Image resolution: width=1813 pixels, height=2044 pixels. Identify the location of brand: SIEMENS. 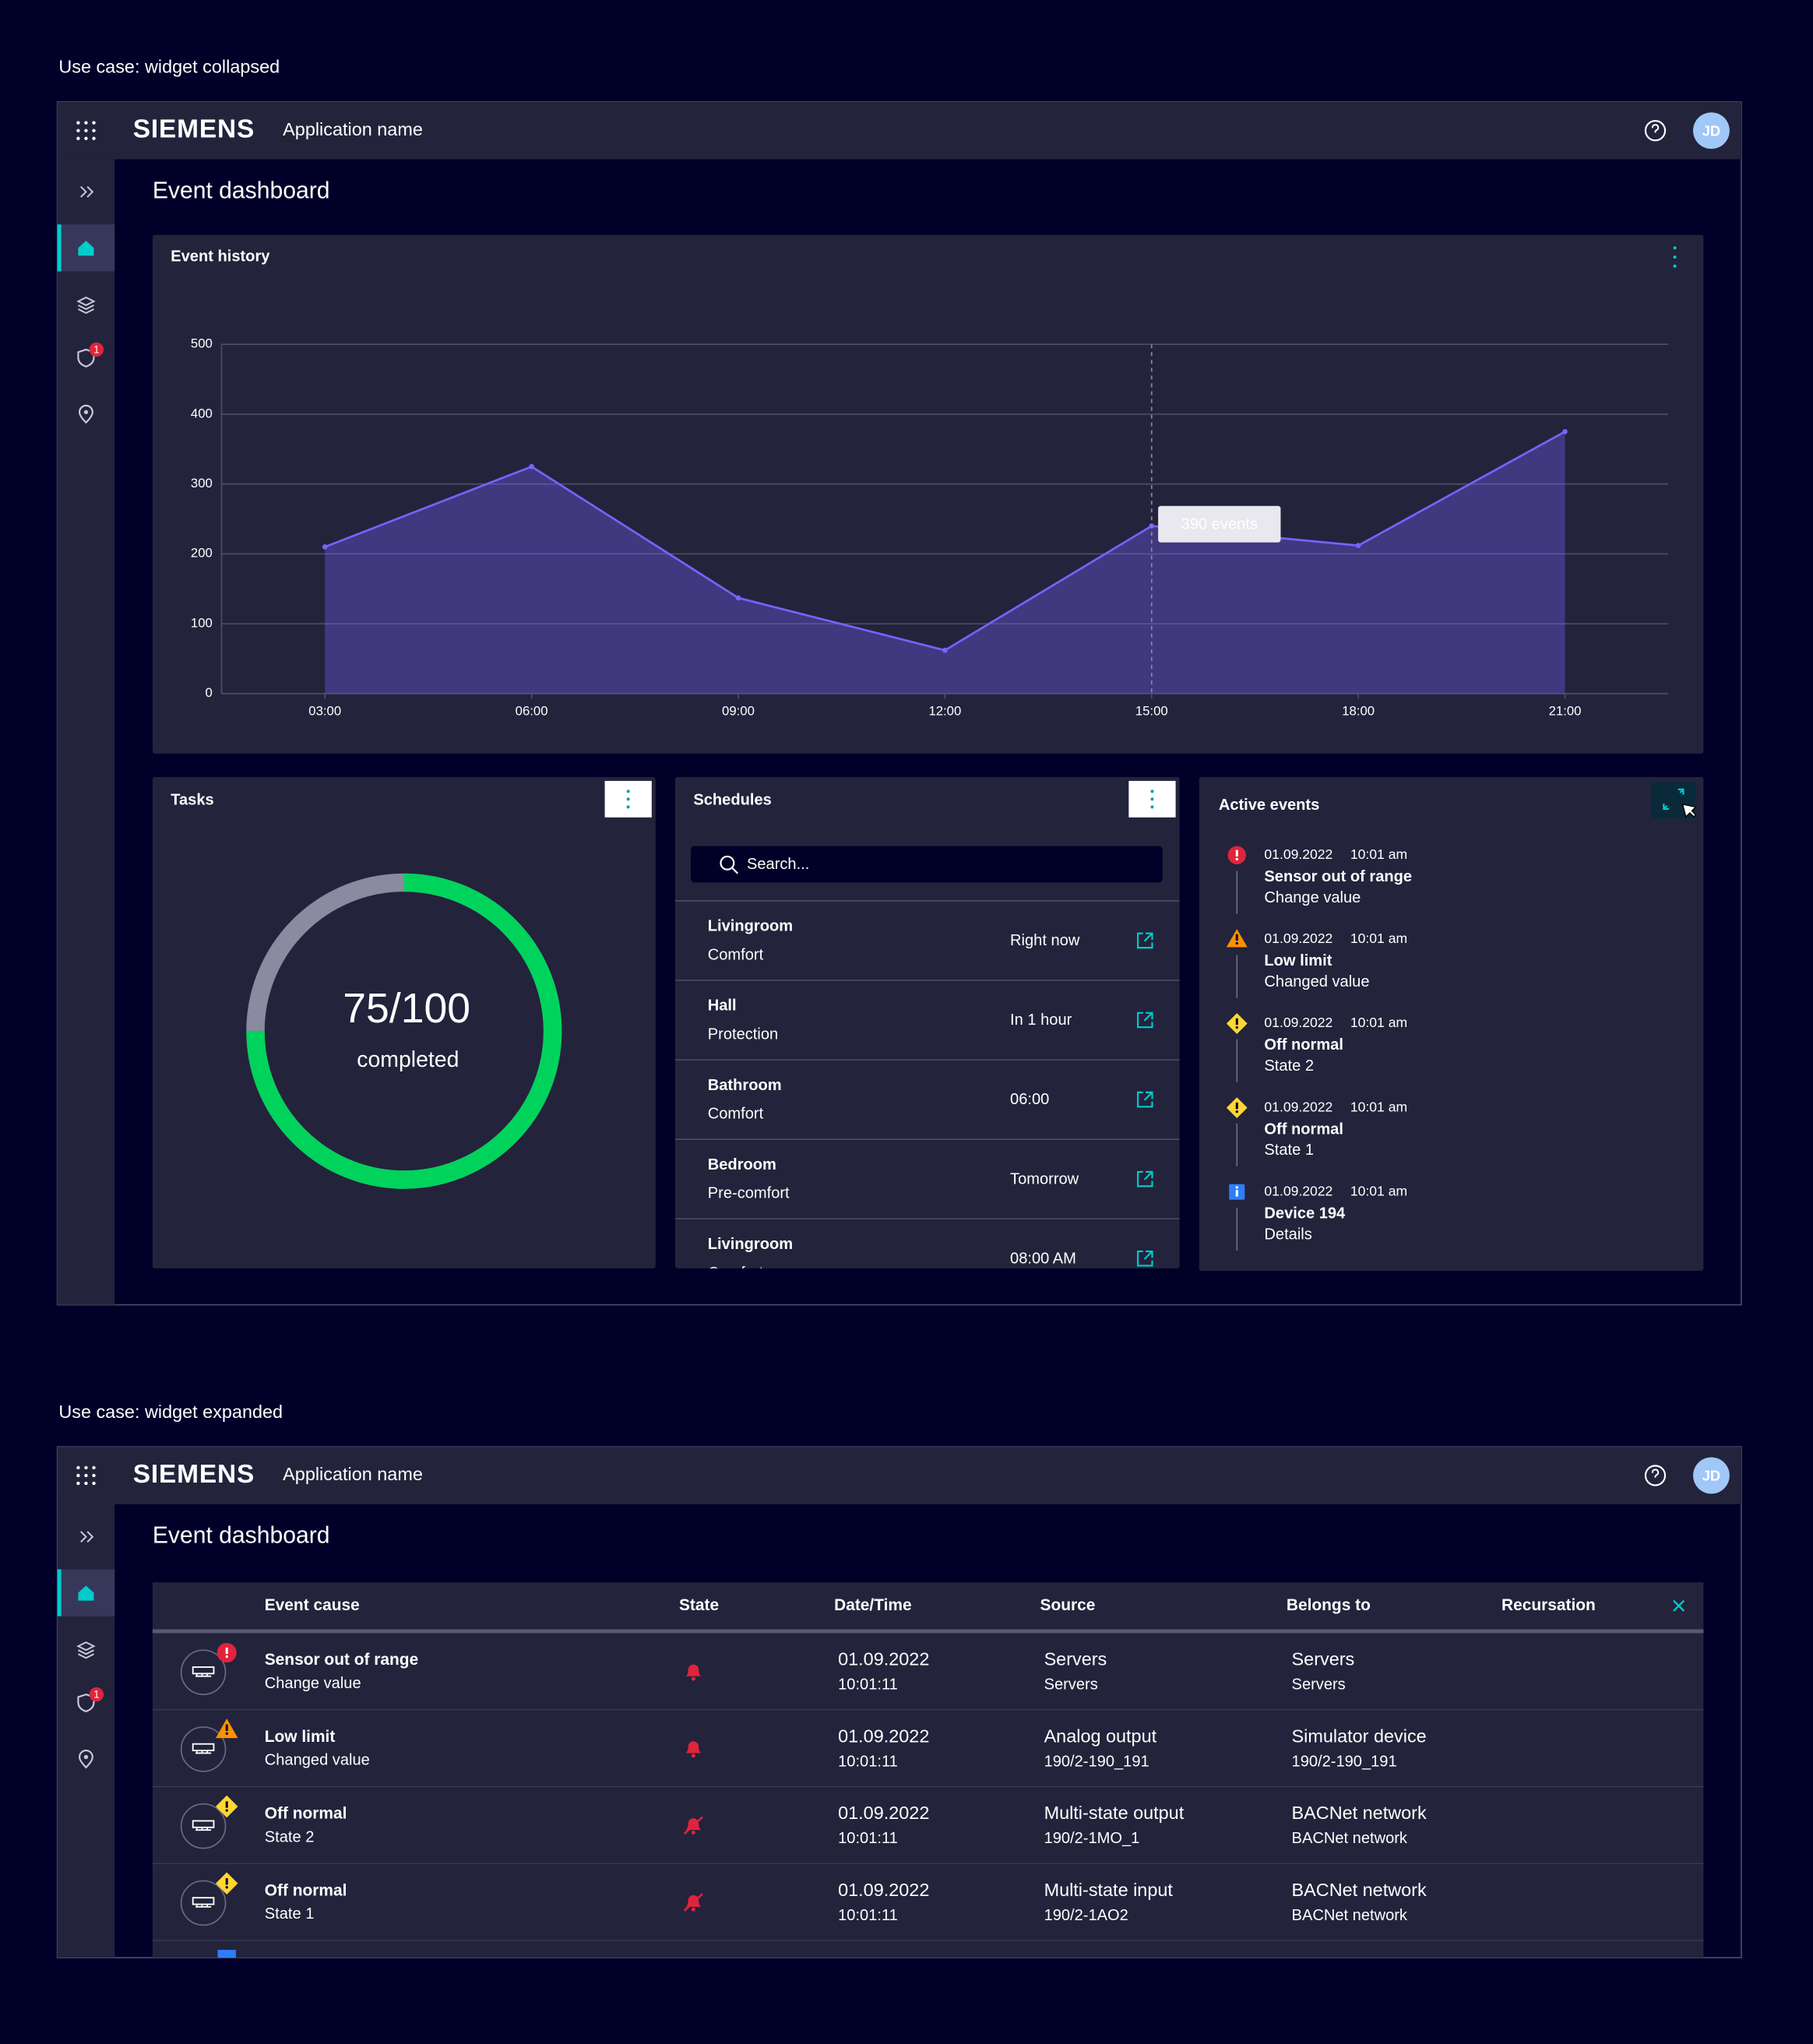
(194, 1474).